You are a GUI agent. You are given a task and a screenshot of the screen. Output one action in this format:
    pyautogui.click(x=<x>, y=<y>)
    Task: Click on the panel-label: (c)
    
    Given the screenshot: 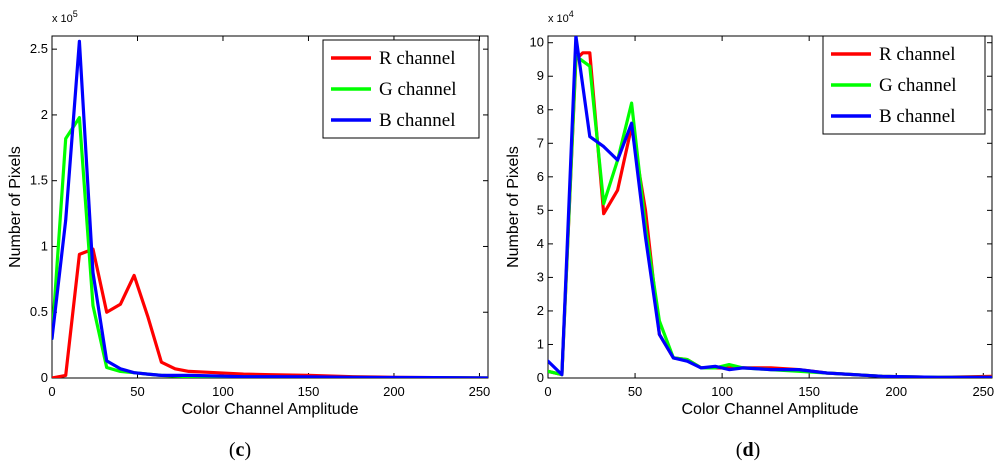 What is the action you would take?
    pyautogui.click(x=240, y=450)
    